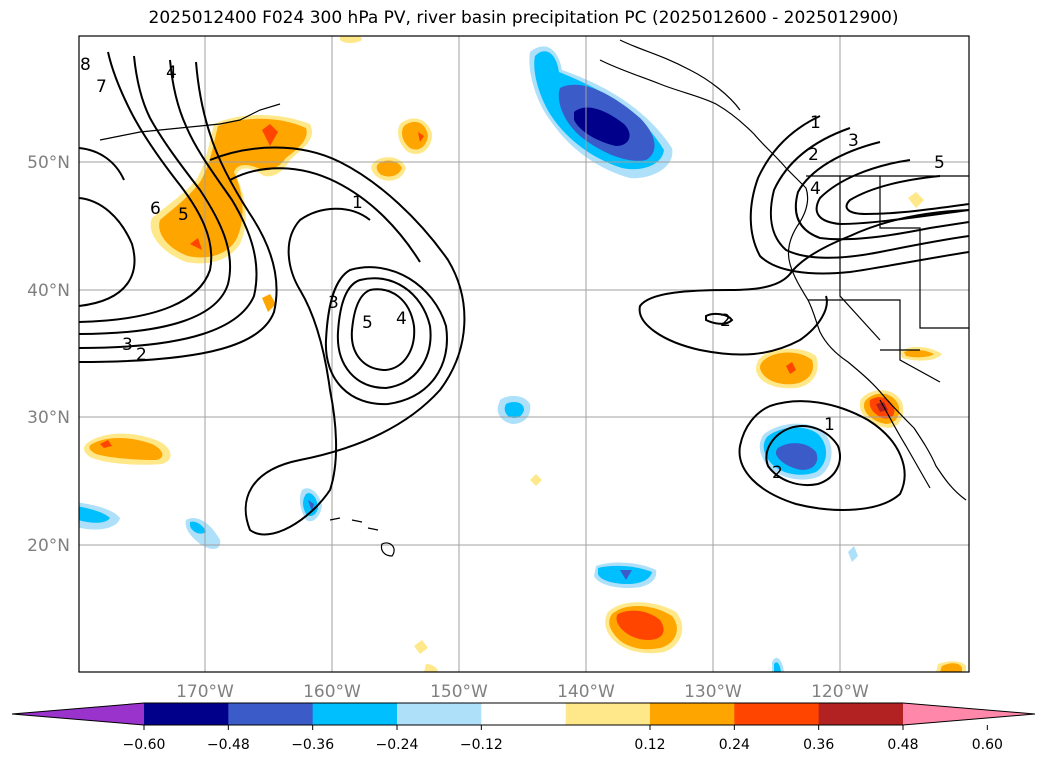 The height and width of the screenshot is (765, 1047). Describe the element at coordinates (228, 745) in the screenshot. I see `colorbar-tick-label: −0.48` at that location.